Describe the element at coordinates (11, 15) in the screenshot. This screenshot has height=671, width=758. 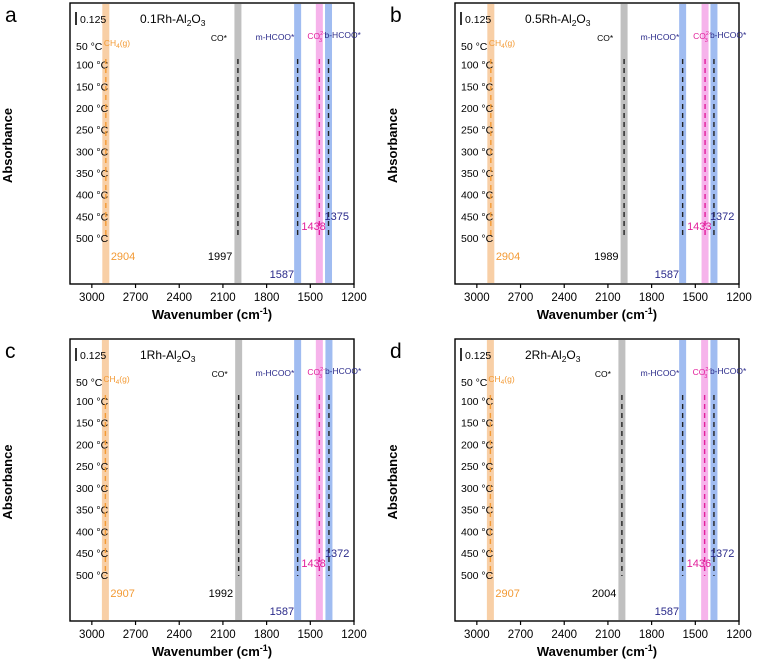
I see `panel-letter: a` at that location.